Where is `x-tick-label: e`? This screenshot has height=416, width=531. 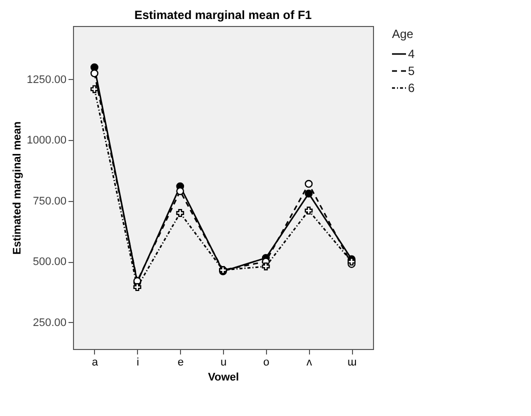 x-tick-label: e is located at coordinates (181, 362).